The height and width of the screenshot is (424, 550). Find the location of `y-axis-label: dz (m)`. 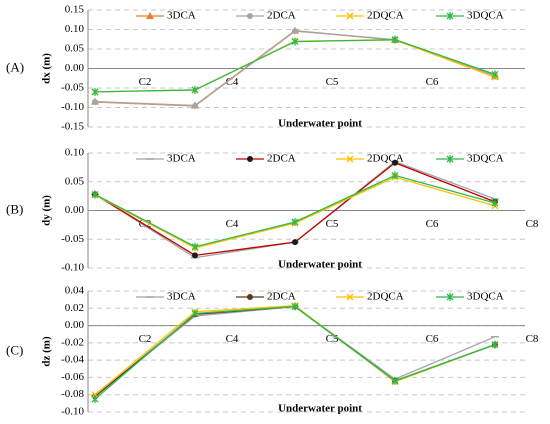

y-axis-label: dz (m) is located at coordinates (47, 351).